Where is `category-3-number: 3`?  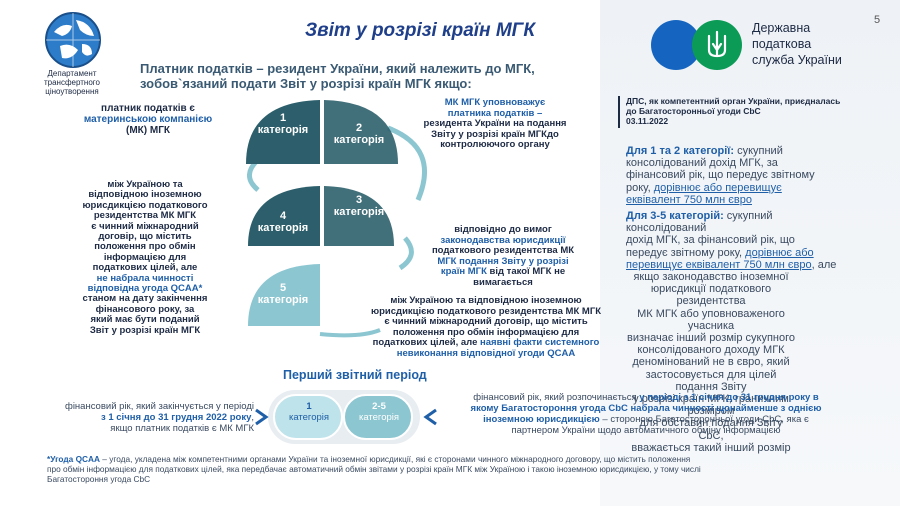 category-3-number: 3 is located at coordinates (359, 200).